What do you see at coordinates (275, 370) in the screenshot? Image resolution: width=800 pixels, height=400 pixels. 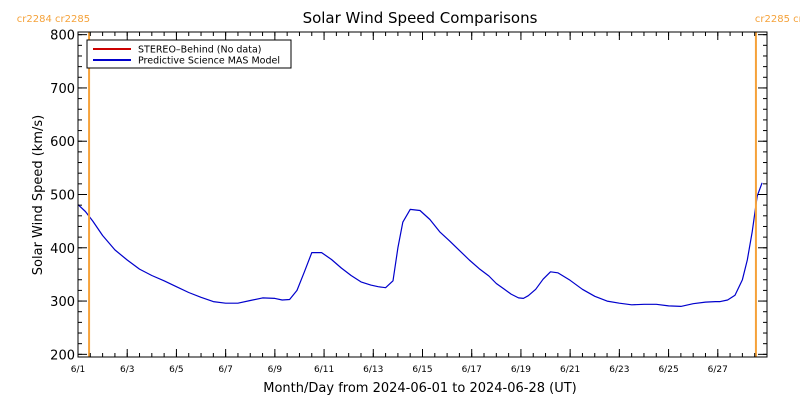 I see `x-tick-label: 6/9` at bounding box center [275, 370].